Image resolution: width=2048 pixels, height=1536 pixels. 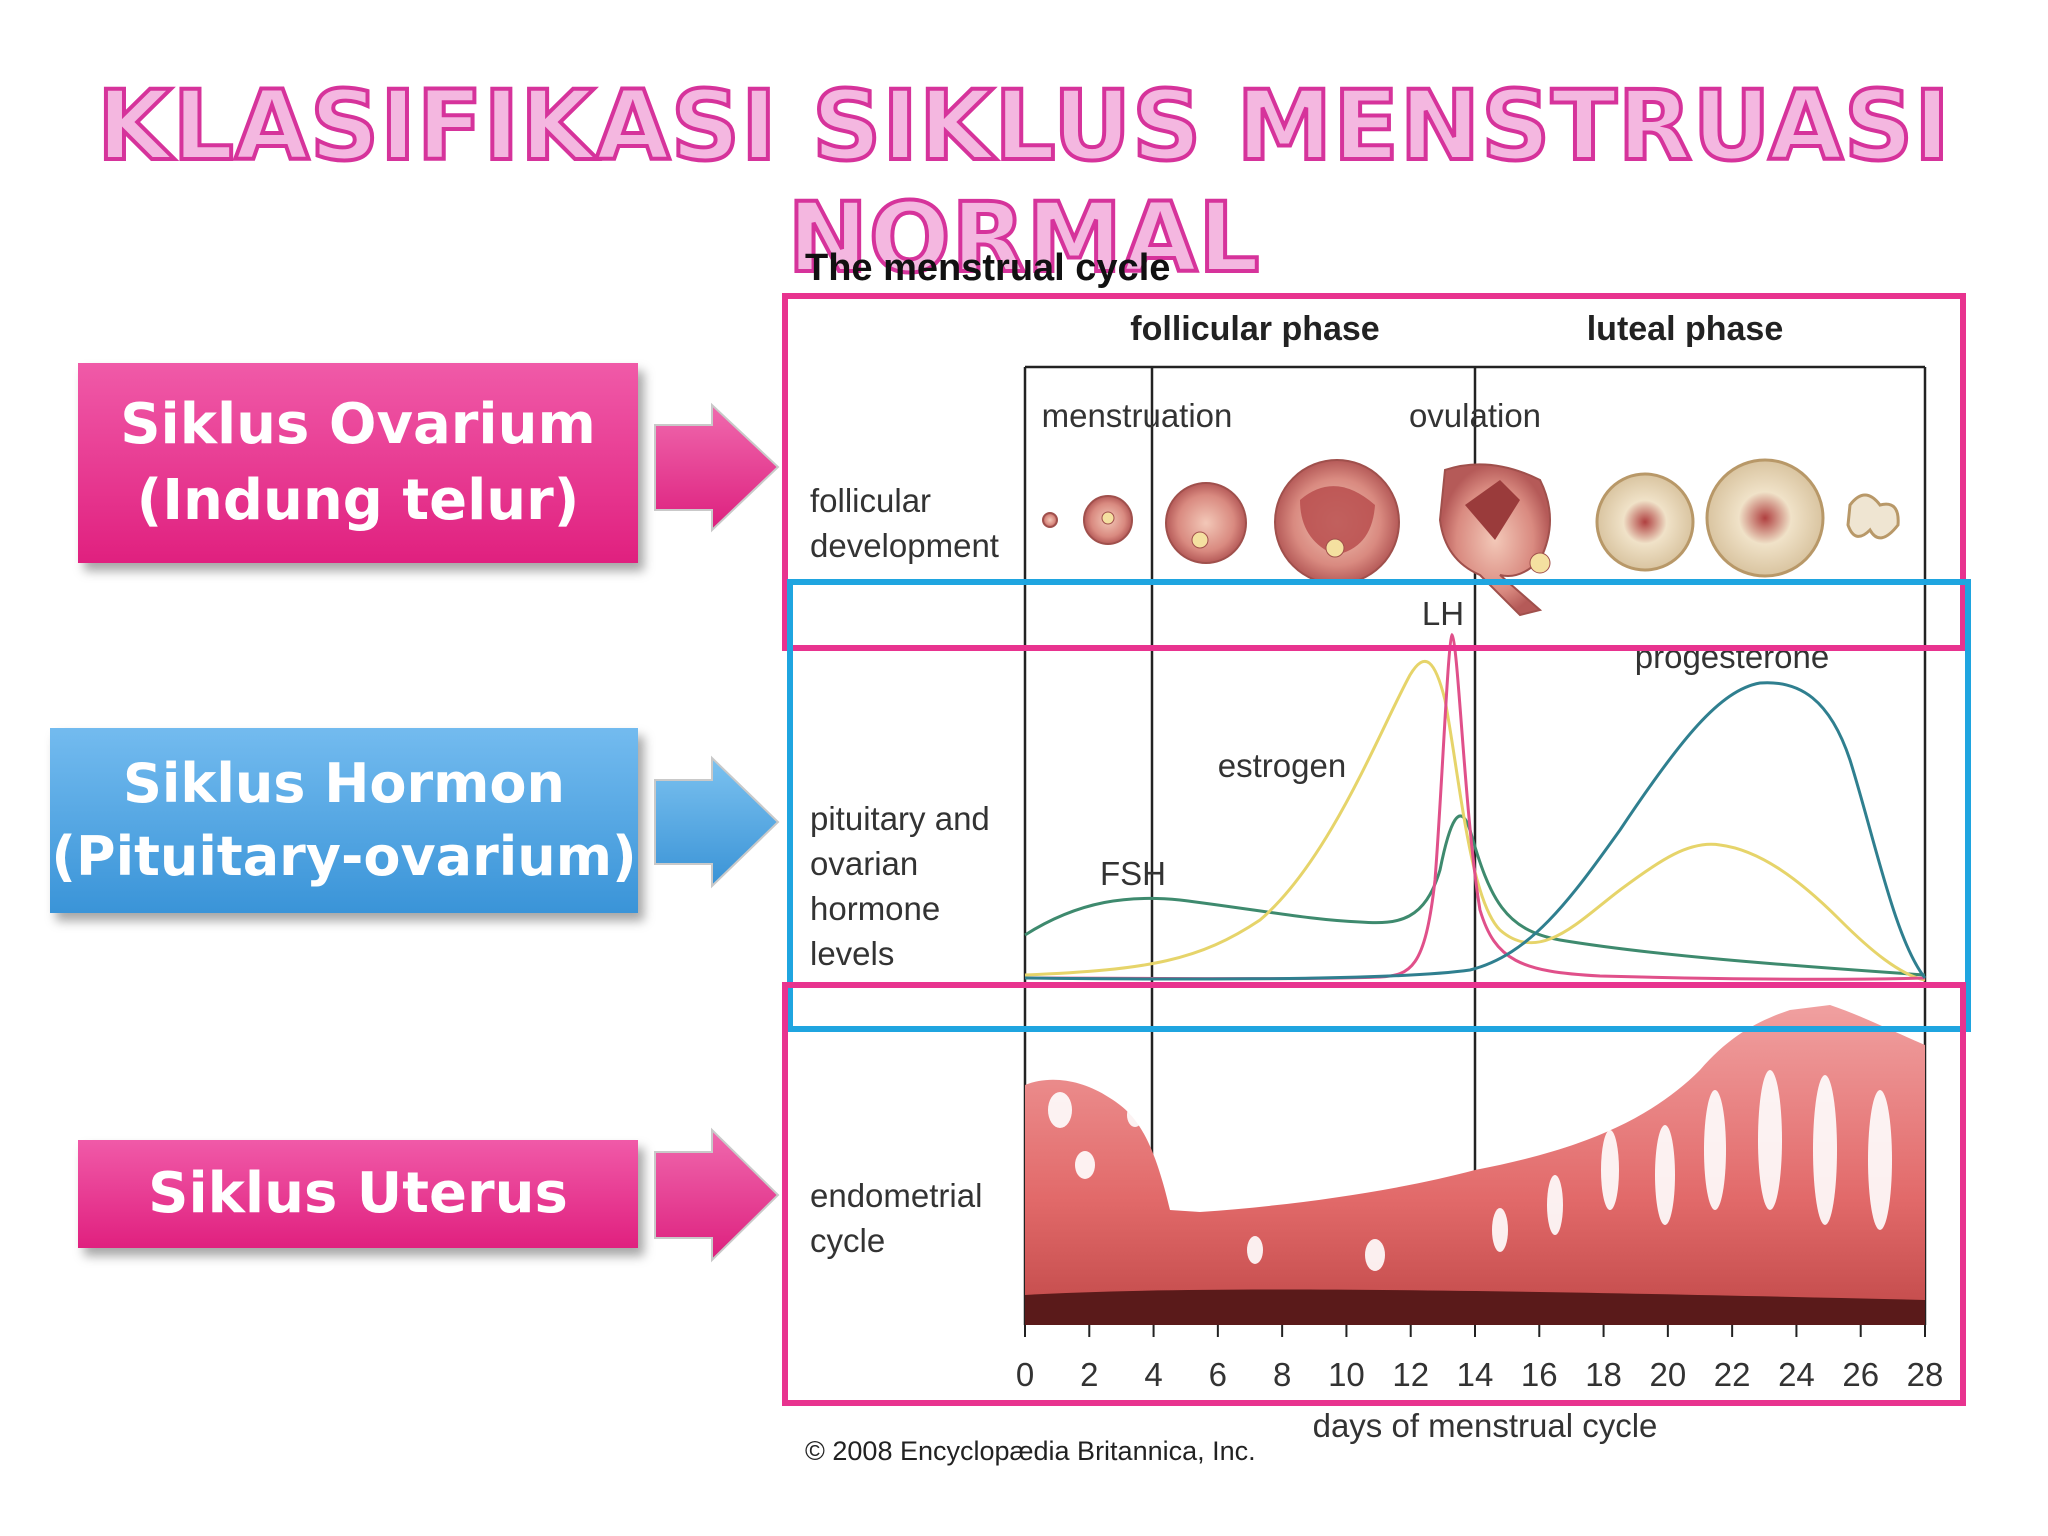 I want to click on x-tick-label: 0, so click(x=1025, y=1374).